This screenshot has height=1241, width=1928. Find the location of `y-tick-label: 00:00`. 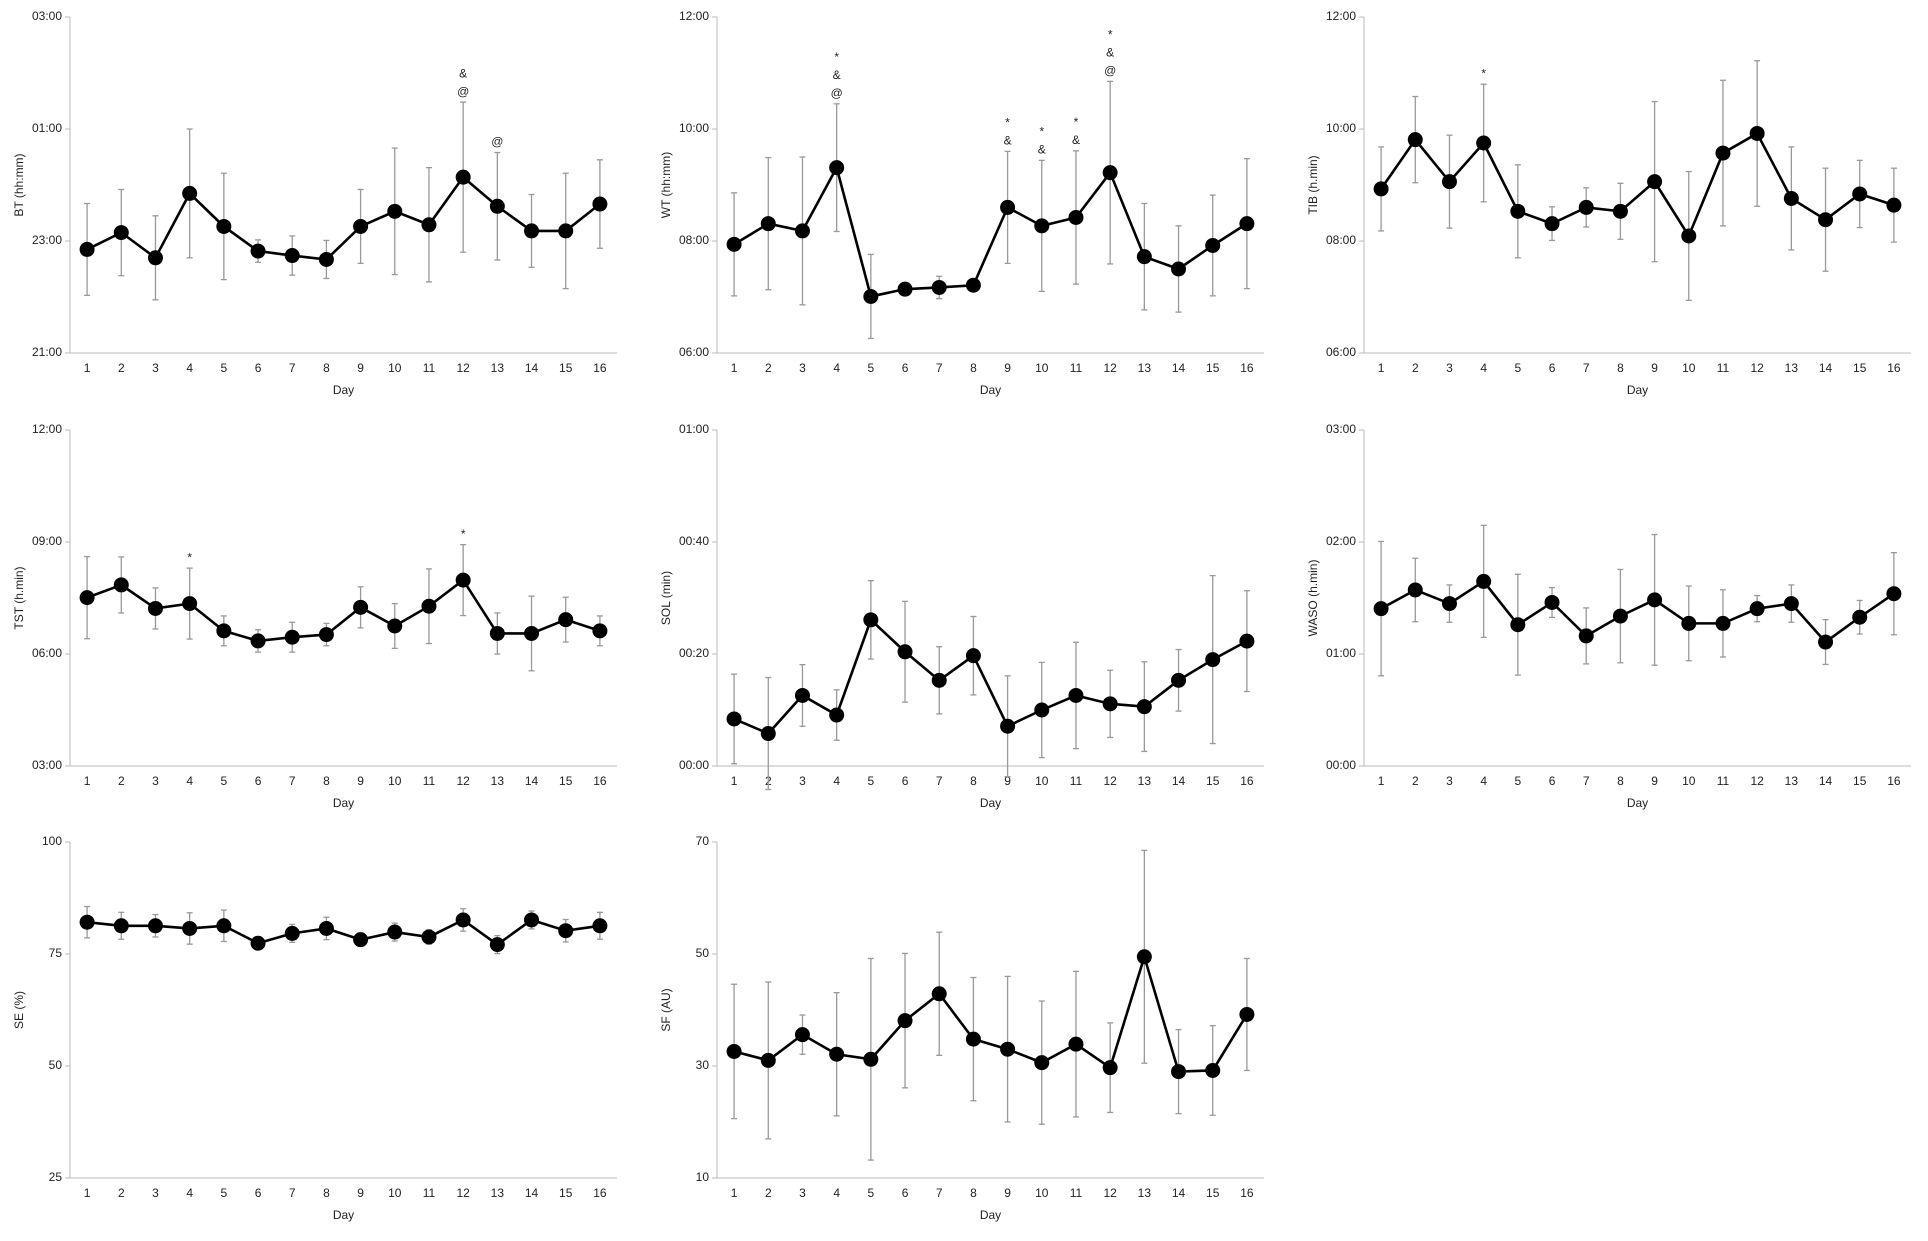

y-tick-label: 00:00 is located at coordinates (694, 765).